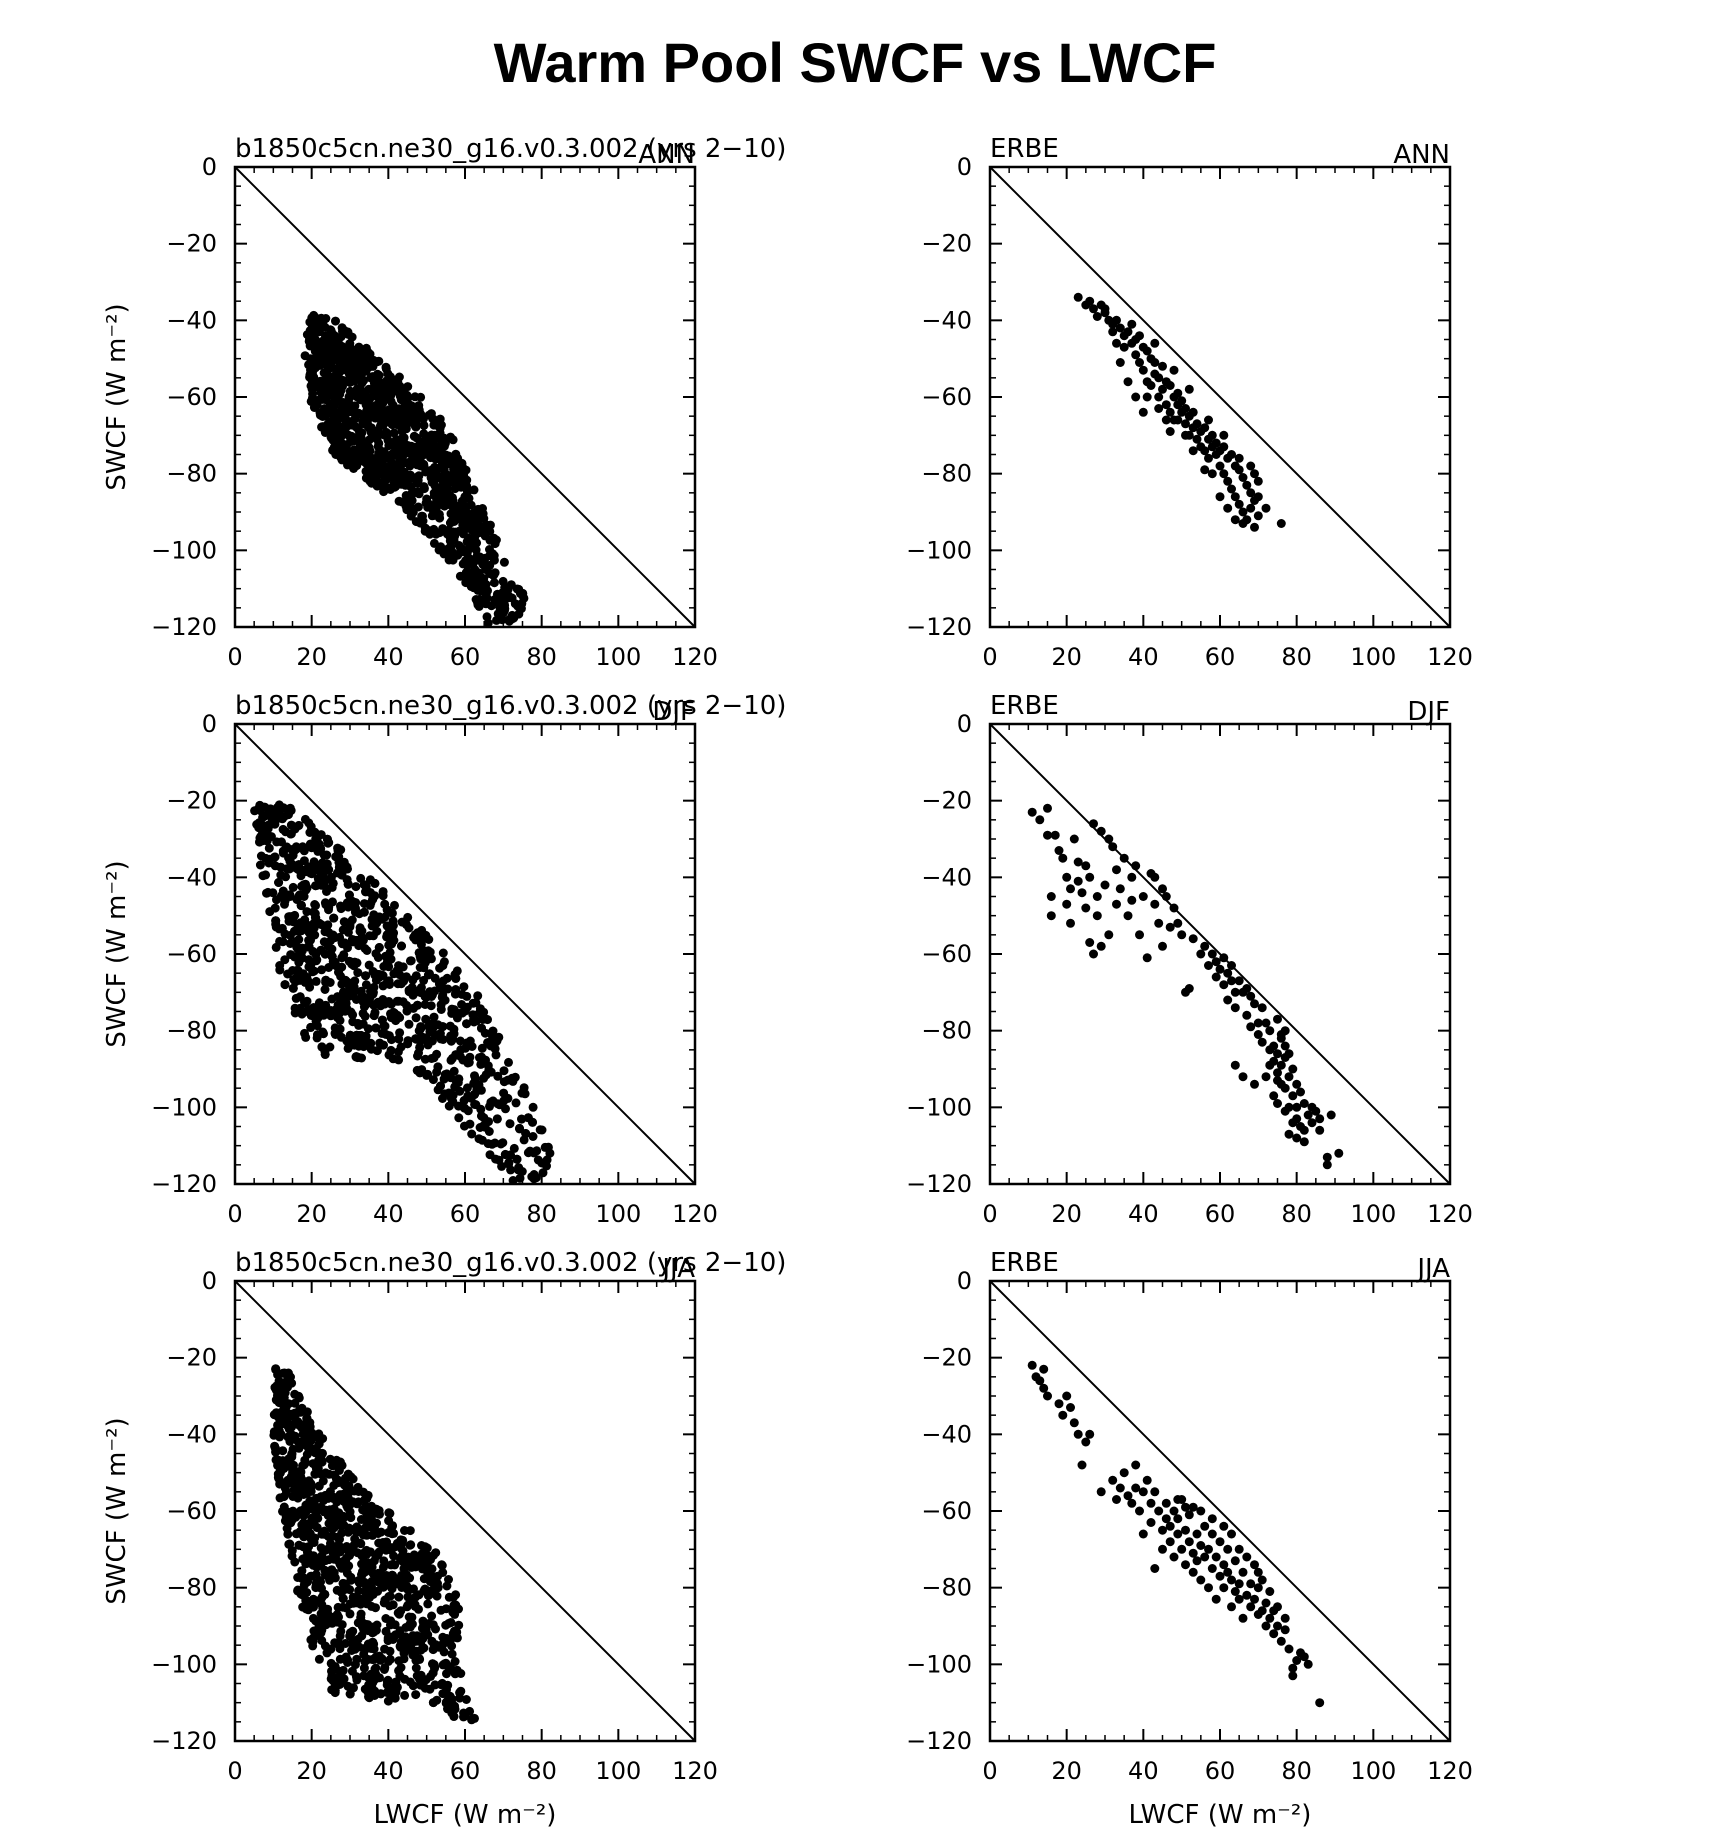  What do you see at coordinates (946, 244) in the screenshot?
I see `y-tick-label: −20` at bounding box center [946, 244].